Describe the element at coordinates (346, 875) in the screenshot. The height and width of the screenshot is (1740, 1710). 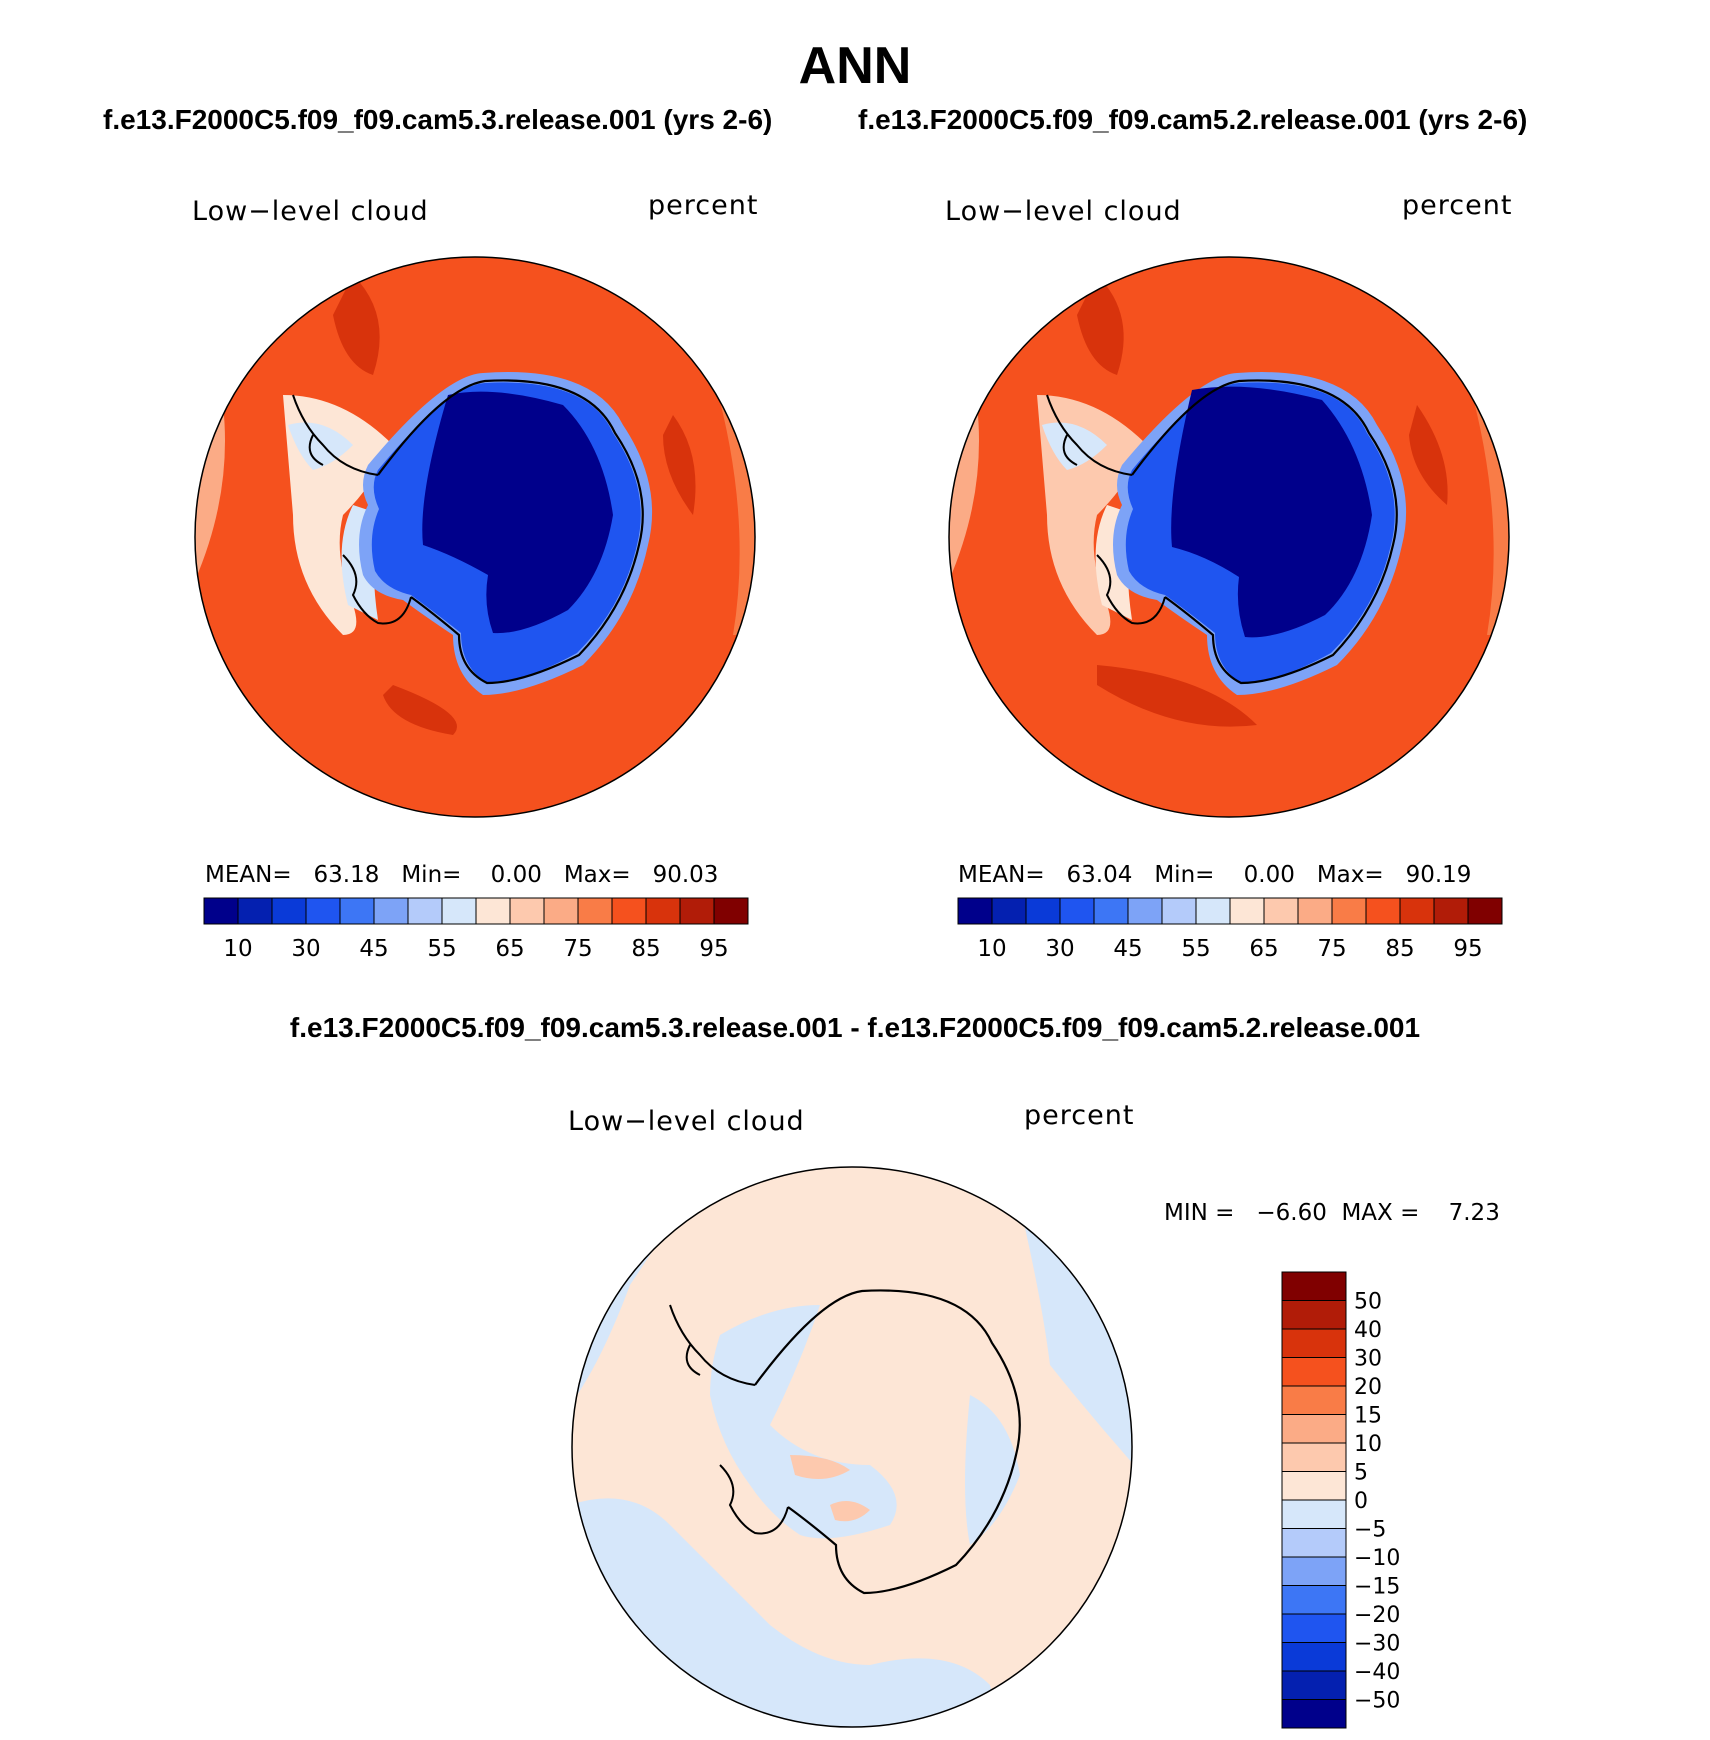
I see `panel1-mean: 63.18` at that location.